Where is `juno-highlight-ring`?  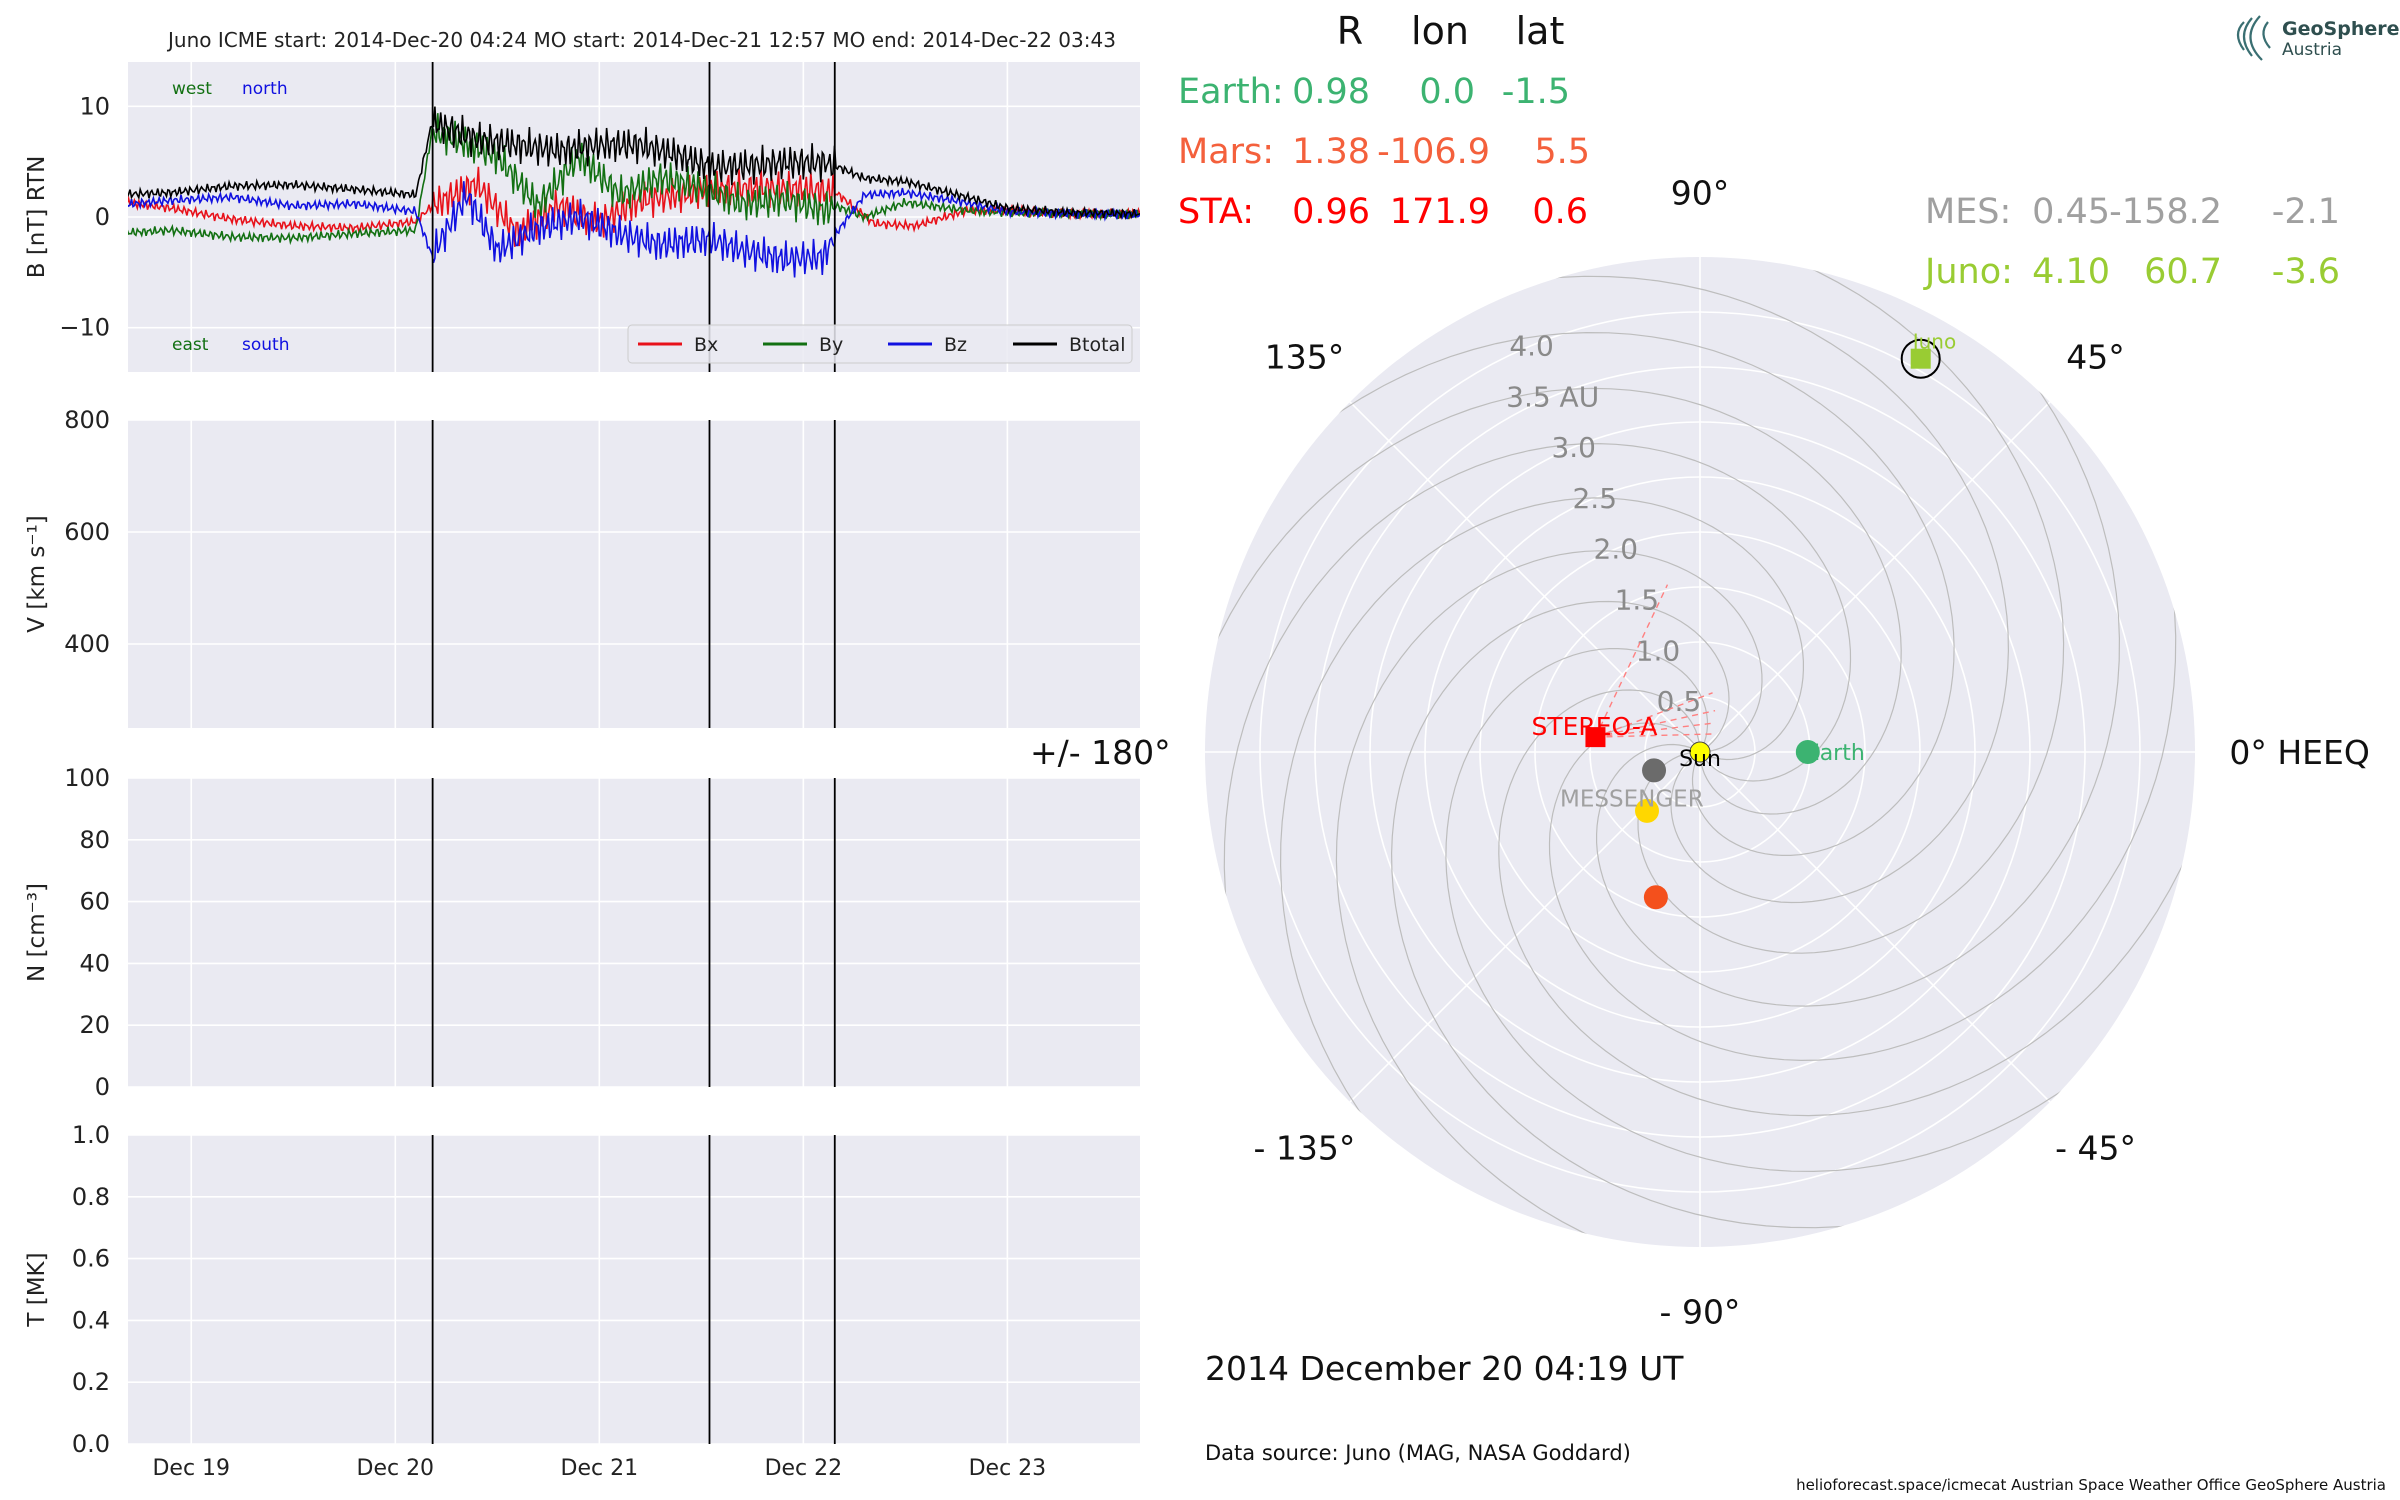
juno-highlight-ring is located at coordinates (1920, 358).